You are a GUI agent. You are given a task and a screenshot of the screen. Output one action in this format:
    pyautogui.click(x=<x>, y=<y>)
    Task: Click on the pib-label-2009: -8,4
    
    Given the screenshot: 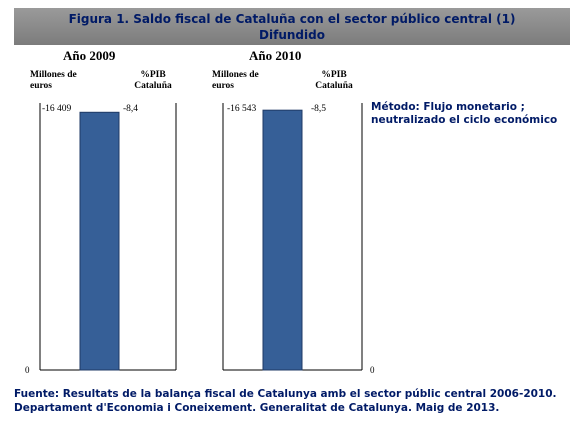 What is the action you would take?
    pyautogui.click(x=131, y=109)
    